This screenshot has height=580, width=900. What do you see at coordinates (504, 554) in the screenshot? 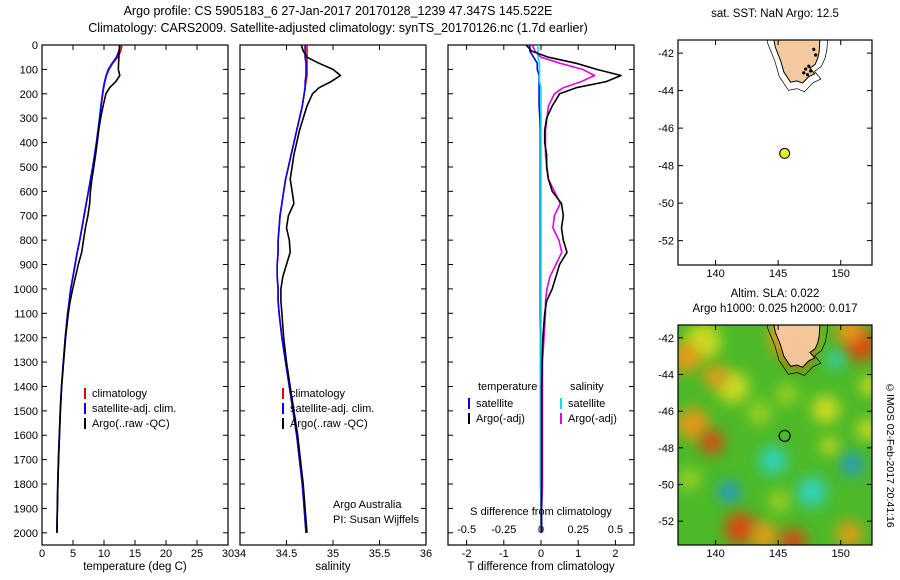
I see `x-tick-label: -1` at bounding box center [504, 554].